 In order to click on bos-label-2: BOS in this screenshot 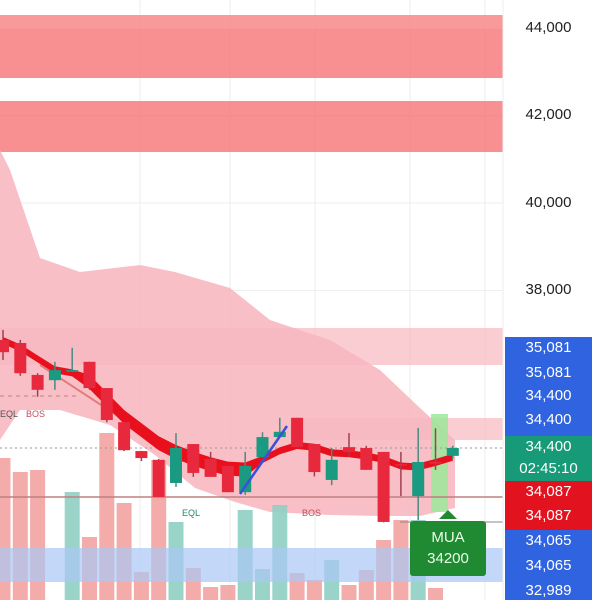, I will do `click(312, 513)`.